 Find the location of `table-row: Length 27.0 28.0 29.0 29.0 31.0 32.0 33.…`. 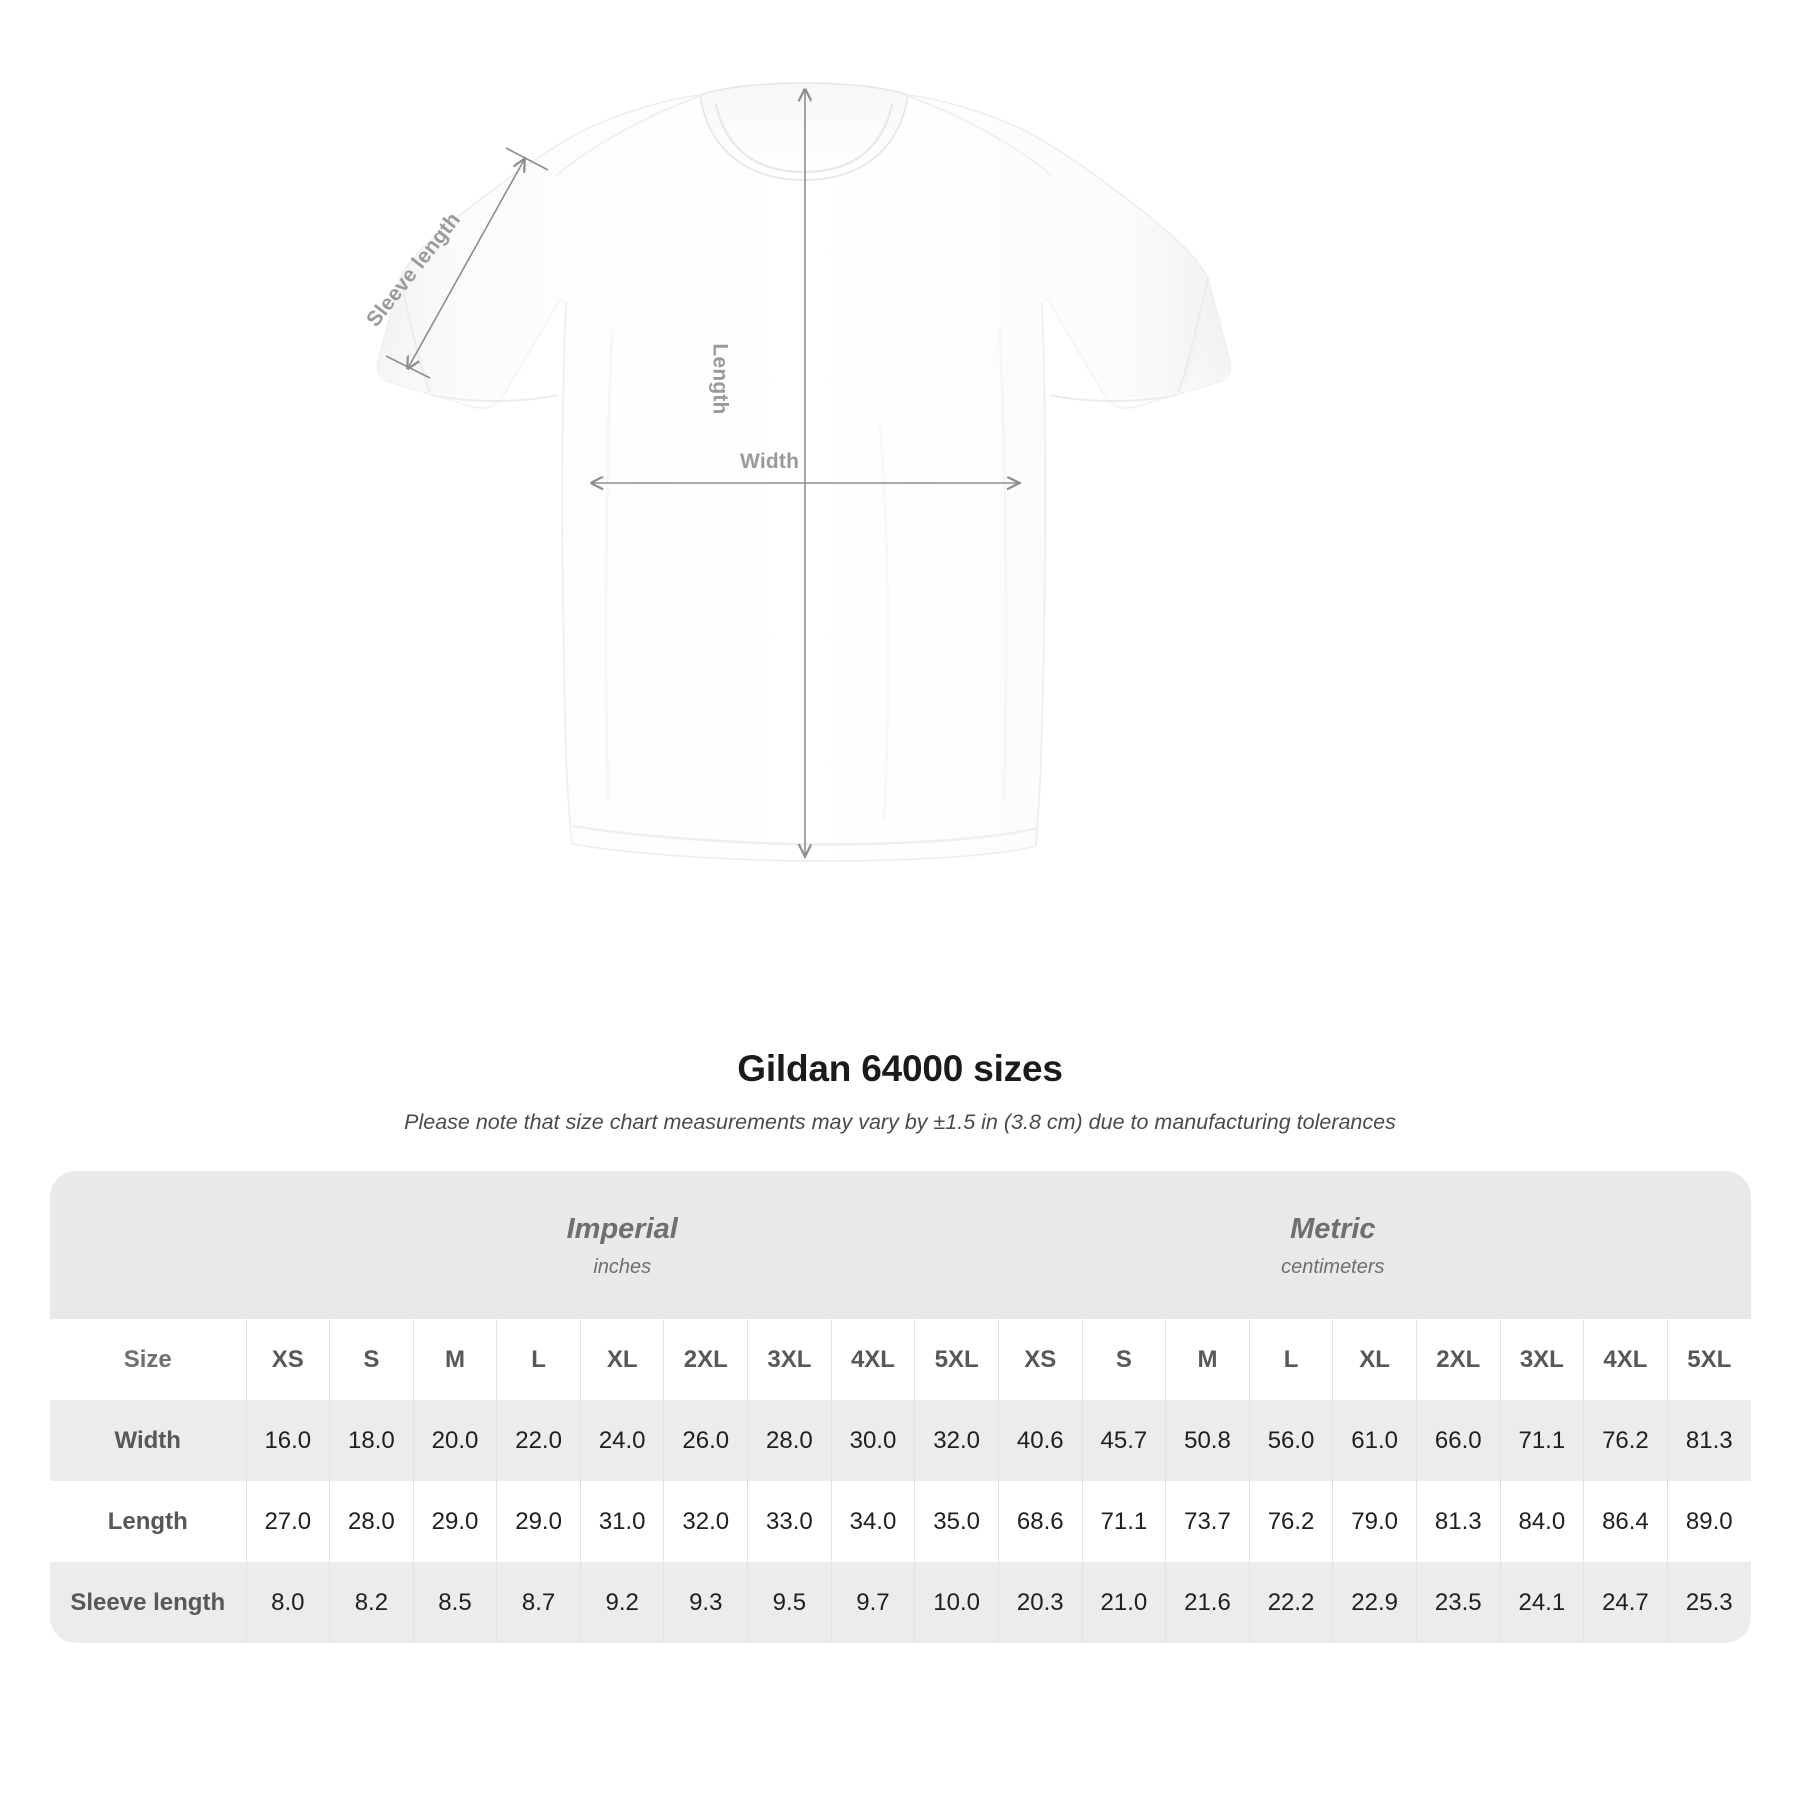

table-row: Length 27.0 28.0 29.0 29.0 31.0 32.0 33.… is located at coordinates (900, 1521).